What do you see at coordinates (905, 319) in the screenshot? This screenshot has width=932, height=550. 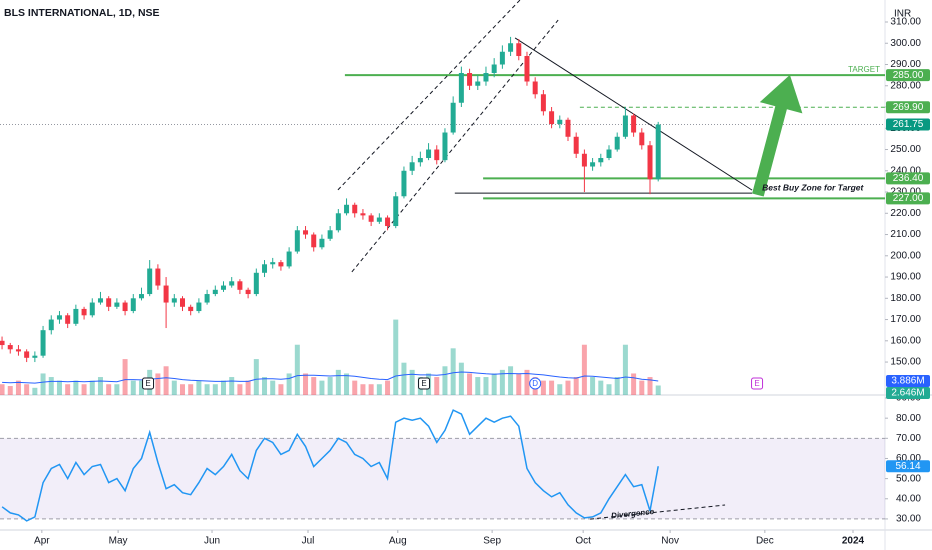 I see `y-tick-label: 170.00` at bounding box center [905, 319].